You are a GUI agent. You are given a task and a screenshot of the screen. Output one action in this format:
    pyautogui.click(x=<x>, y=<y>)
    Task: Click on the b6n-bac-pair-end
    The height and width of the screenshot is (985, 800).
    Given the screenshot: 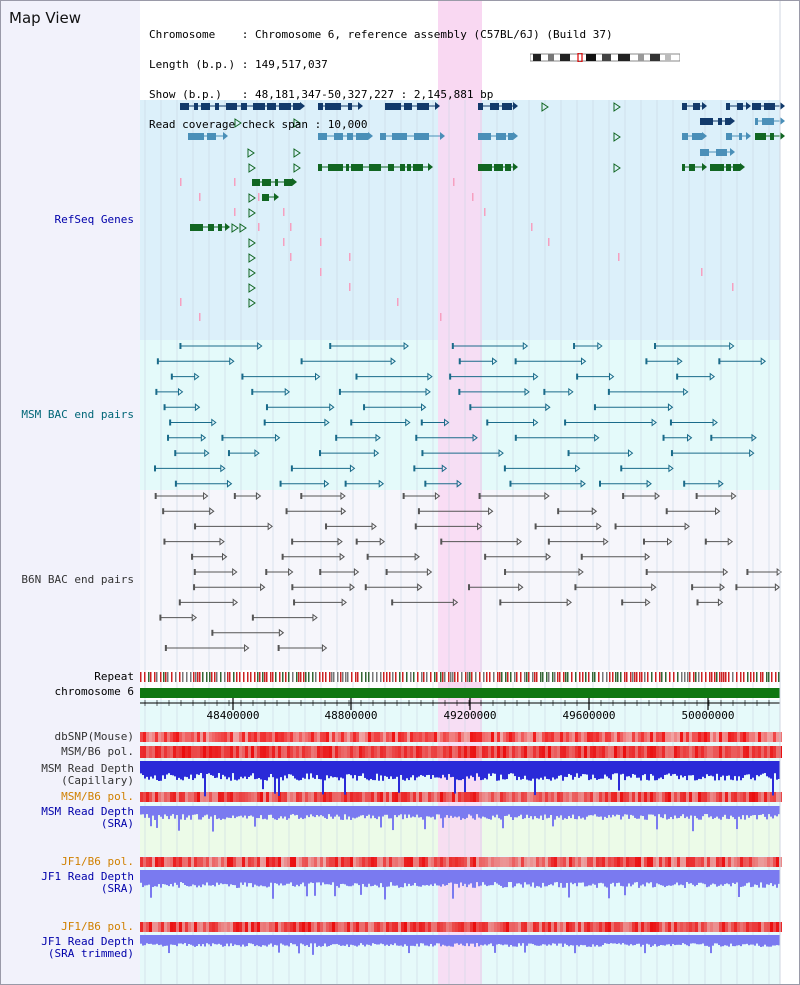 What is the action you would take?
    pyautogui.click(x=485, y=556)
    